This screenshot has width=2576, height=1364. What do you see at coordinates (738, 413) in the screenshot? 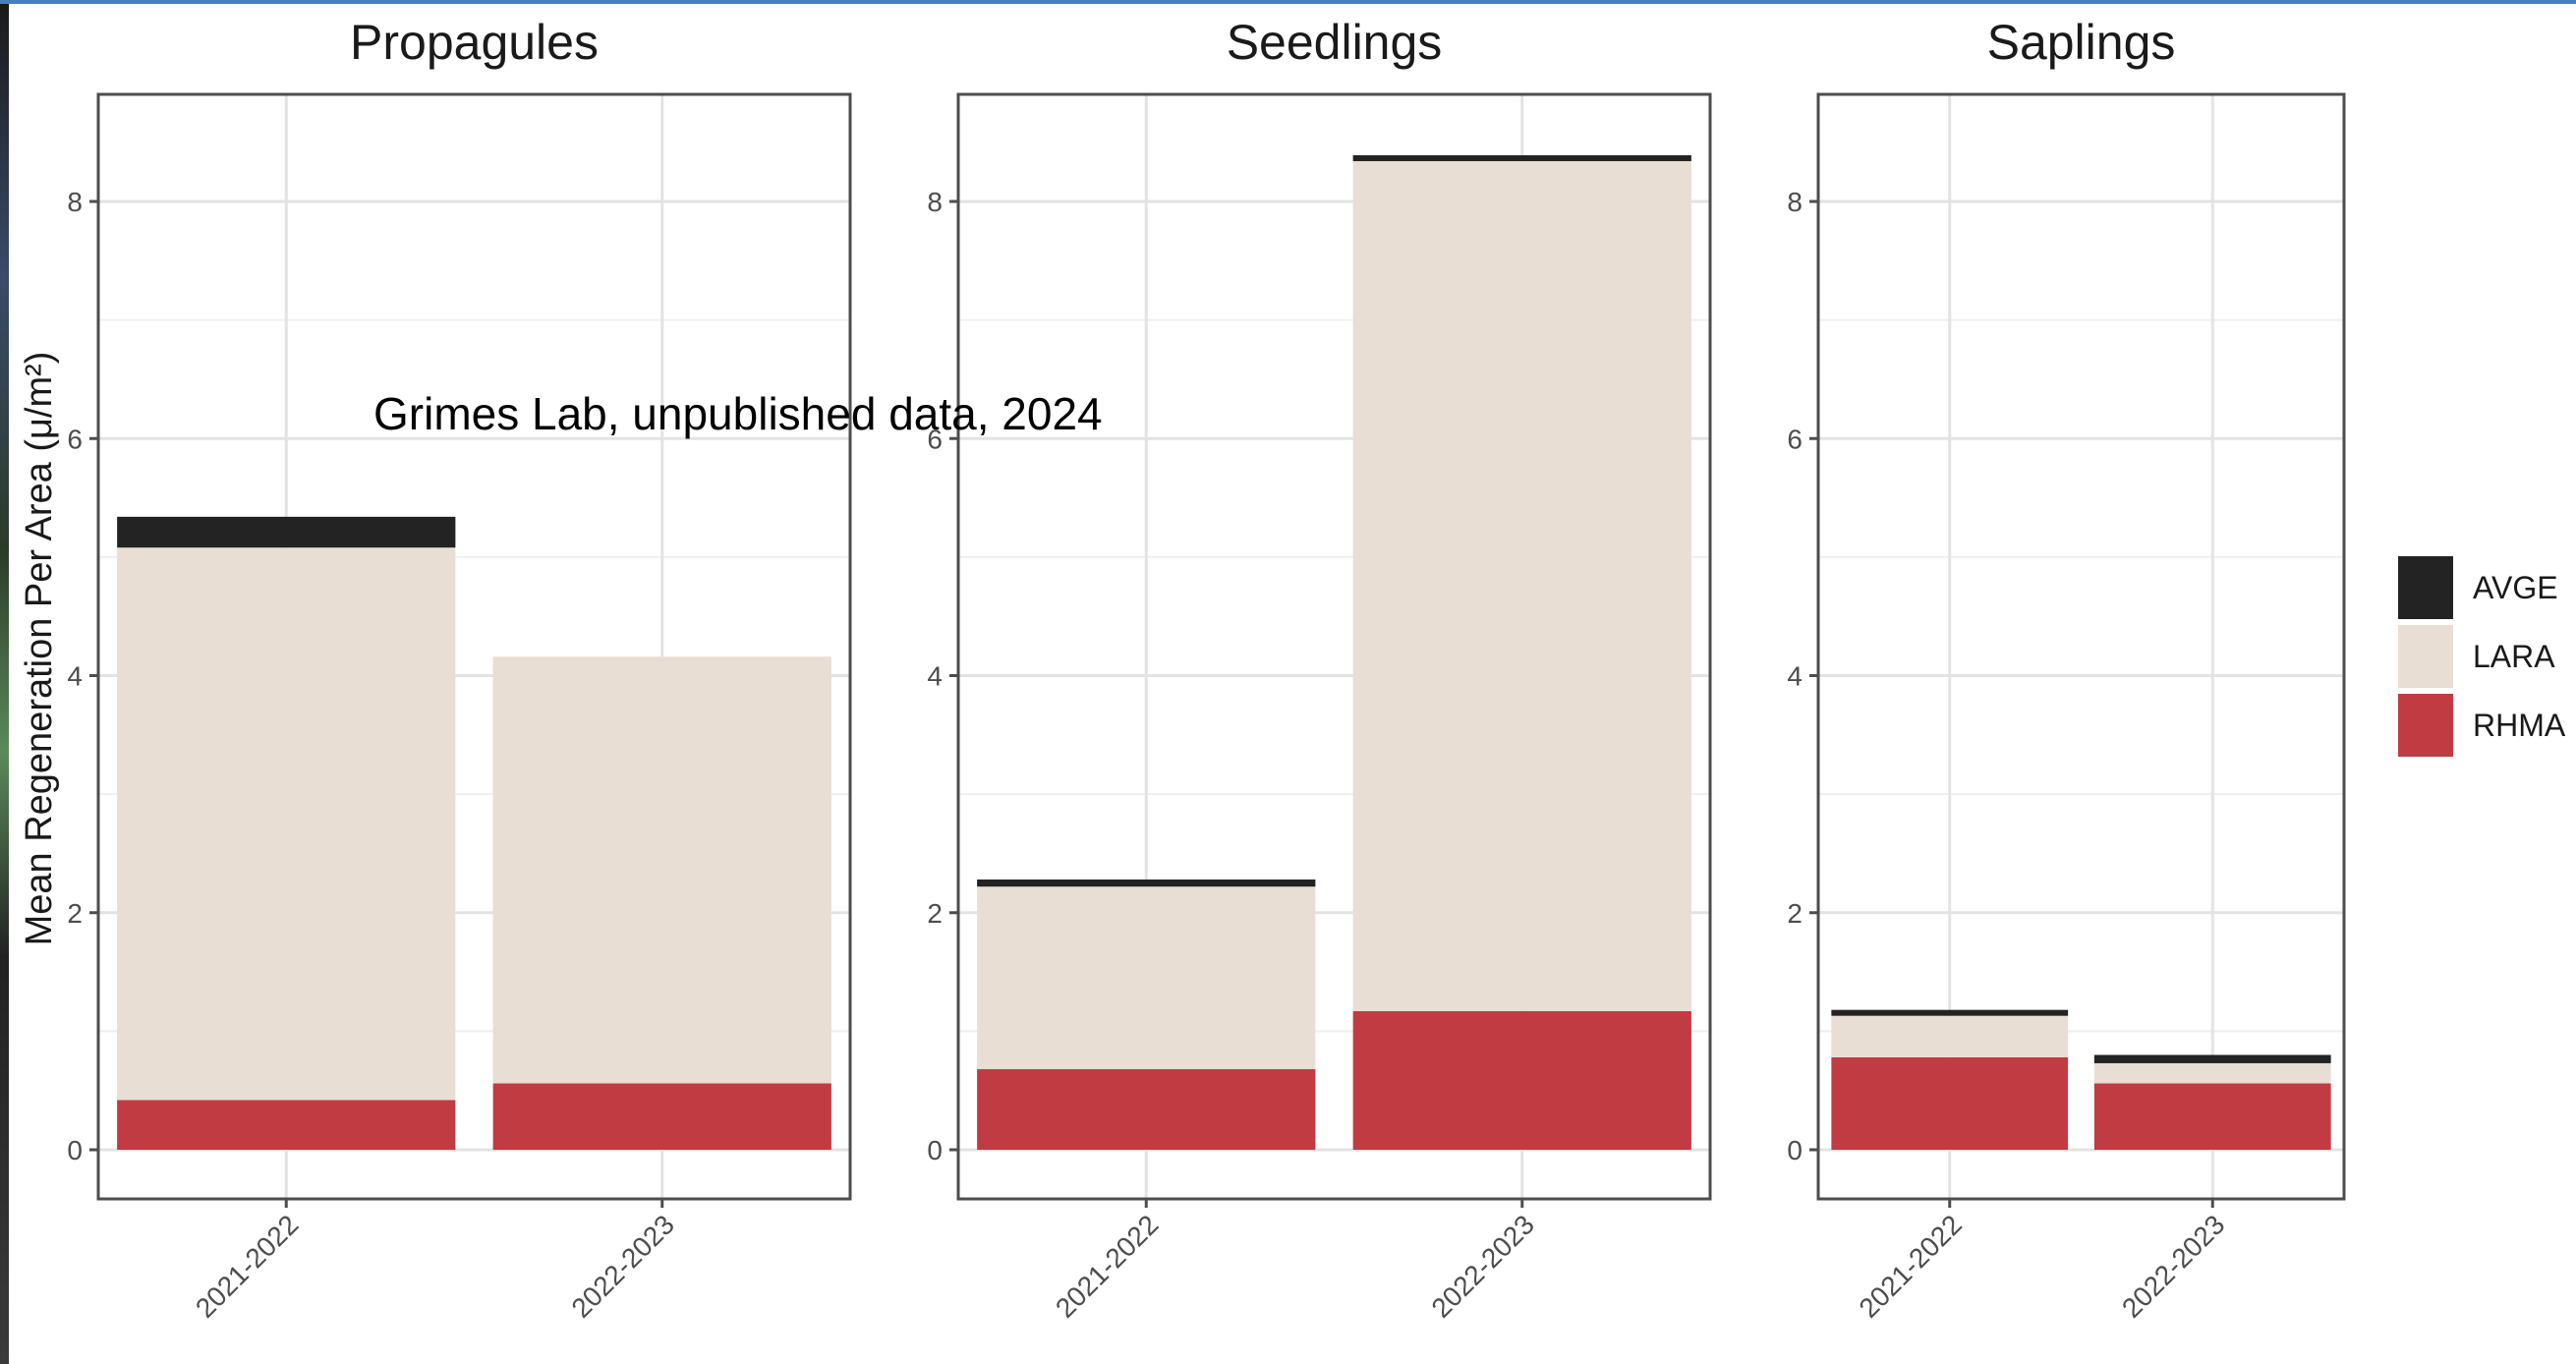
I see `watermark-annotation: Grimes Lab, unpublished data, 2024` at bounding box center [738, 413].